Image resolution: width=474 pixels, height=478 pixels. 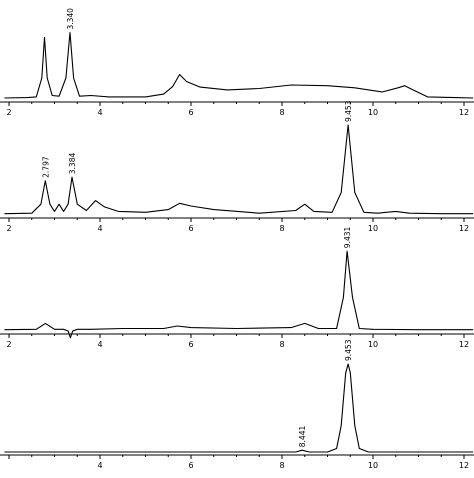 I want to click on peak-retention-label: 3.384, so click(x=72, y=164).